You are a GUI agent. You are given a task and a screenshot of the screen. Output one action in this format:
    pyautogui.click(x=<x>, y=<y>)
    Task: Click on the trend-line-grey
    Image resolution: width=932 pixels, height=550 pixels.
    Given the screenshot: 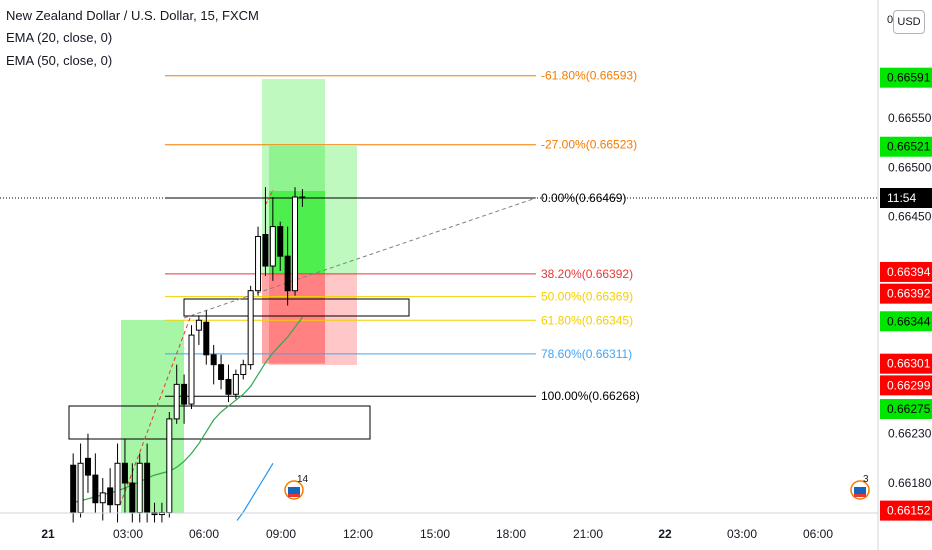 What is the action you would take?
    pyautogui.click(x=360, y=258)
    